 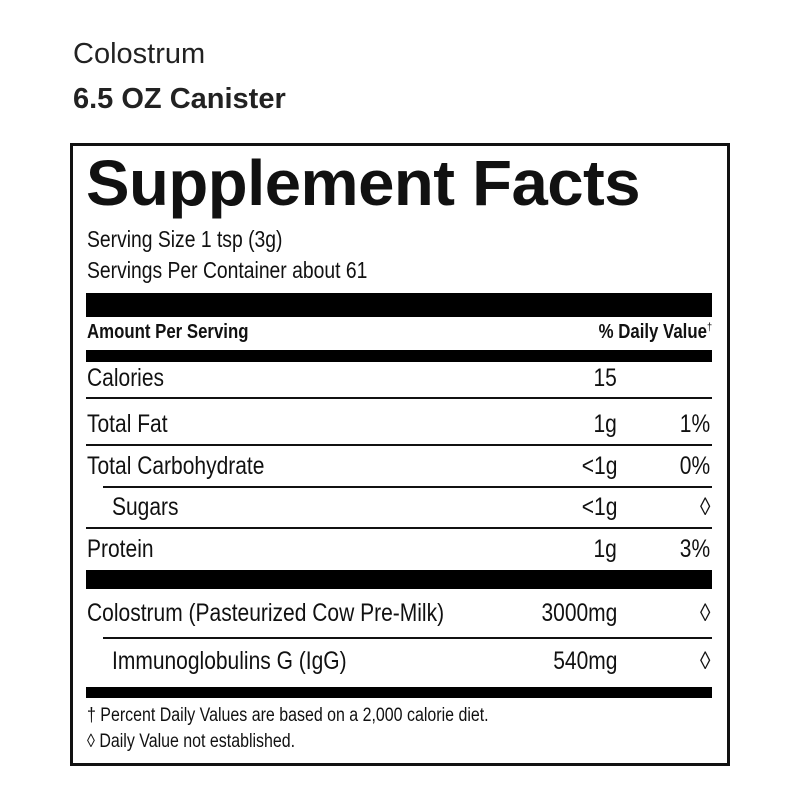 What do you see at coordinates (127, 424) in the screenshot?
I see `nutrient-name: Total Fat` at bounding box center [127, 424].